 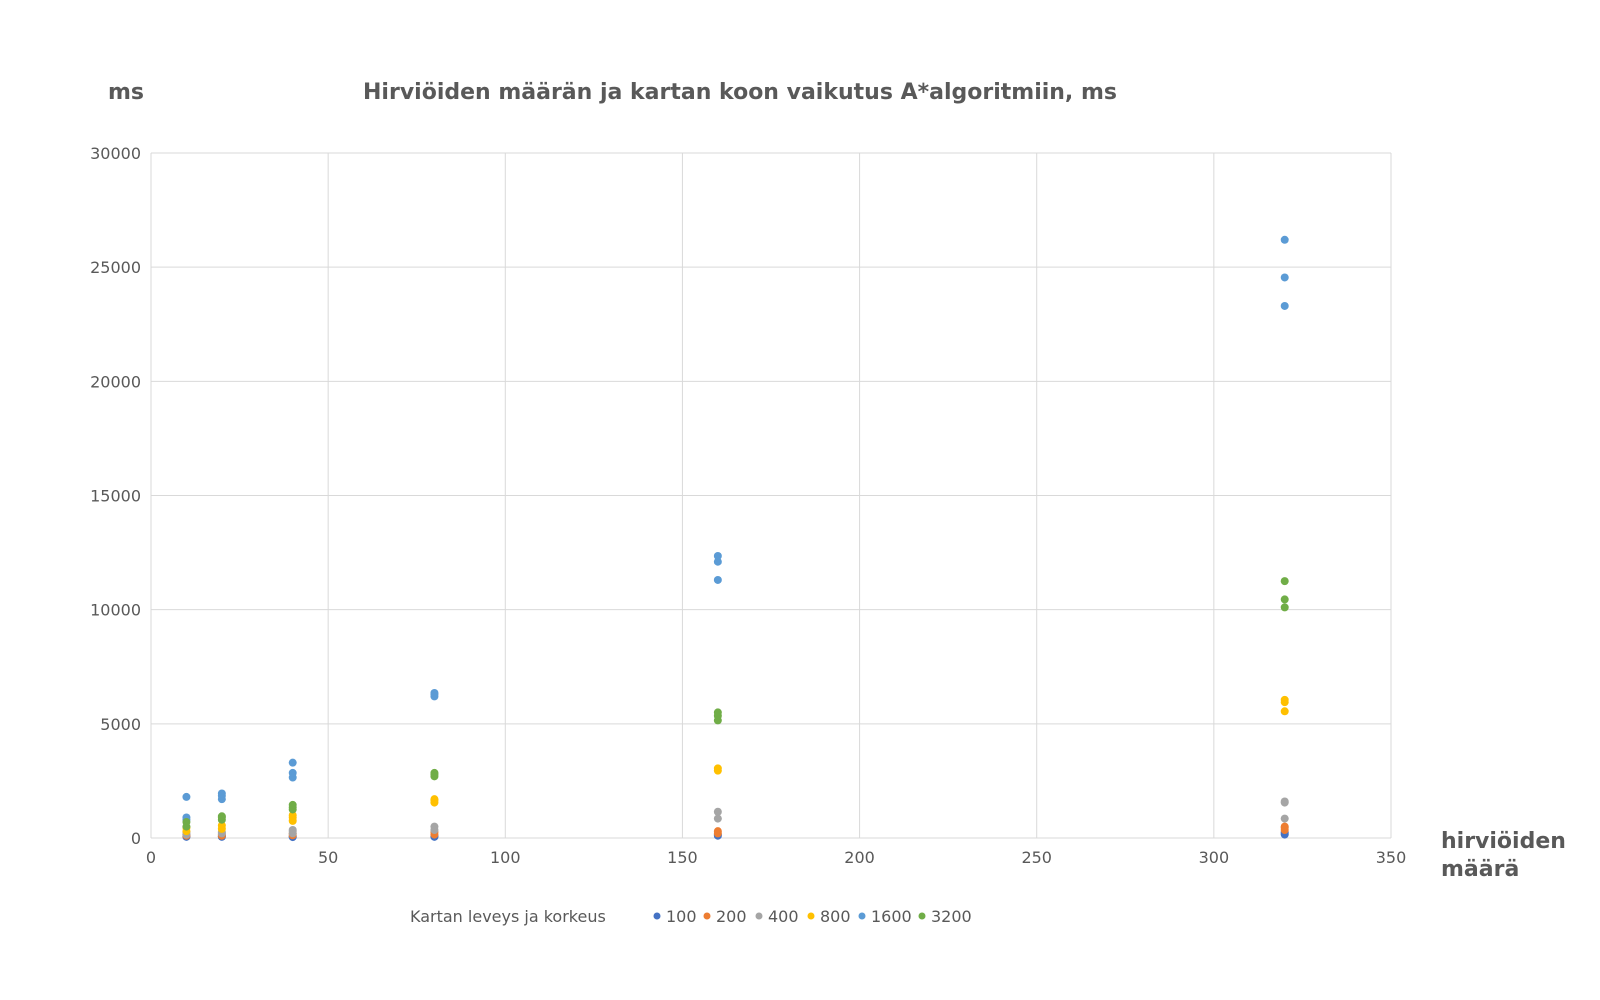 I want to click on y-tick-label: 15000, so click(x=115, y=496).